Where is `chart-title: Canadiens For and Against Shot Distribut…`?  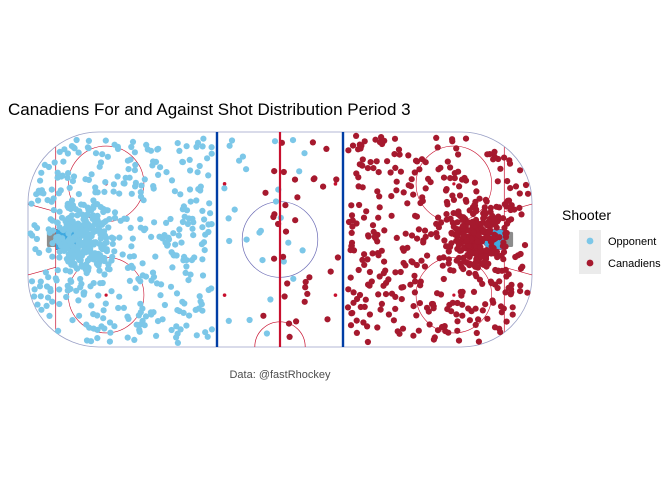 chart-title: Canadiens For and Against Shot Distribut… is located at coordinates (209, 109).